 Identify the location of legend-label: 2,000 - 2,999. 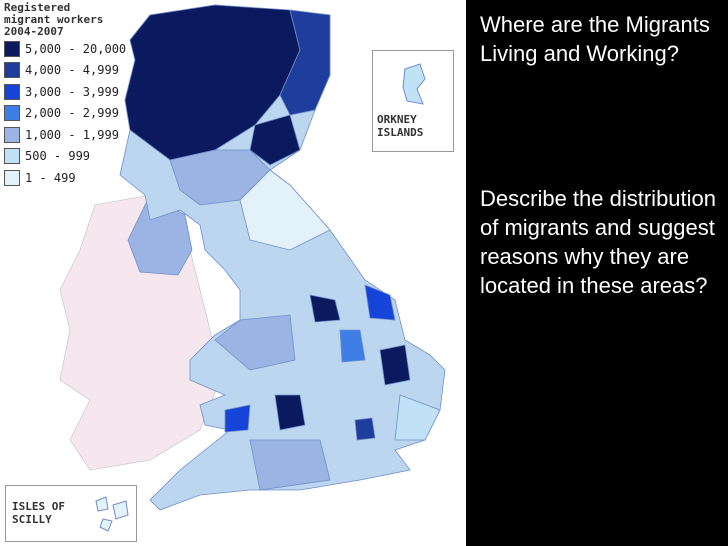
(72, 113).